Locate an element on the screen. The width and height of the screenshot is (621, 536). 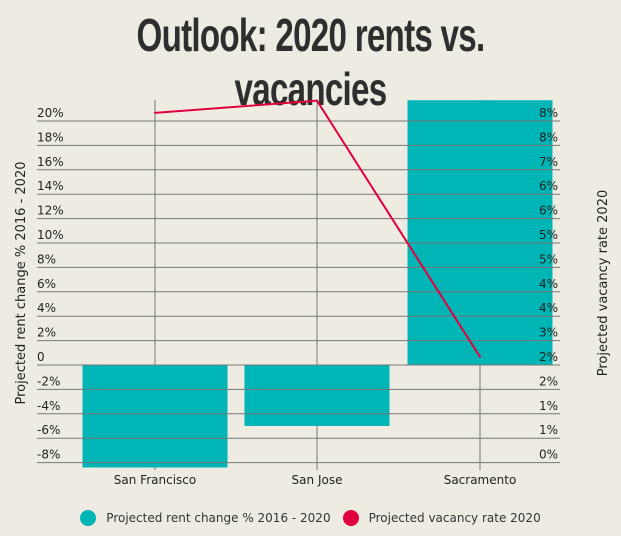
legend-item-rent: Projected rent change % 2016 - 2020 is located at coordinates (205, 518).